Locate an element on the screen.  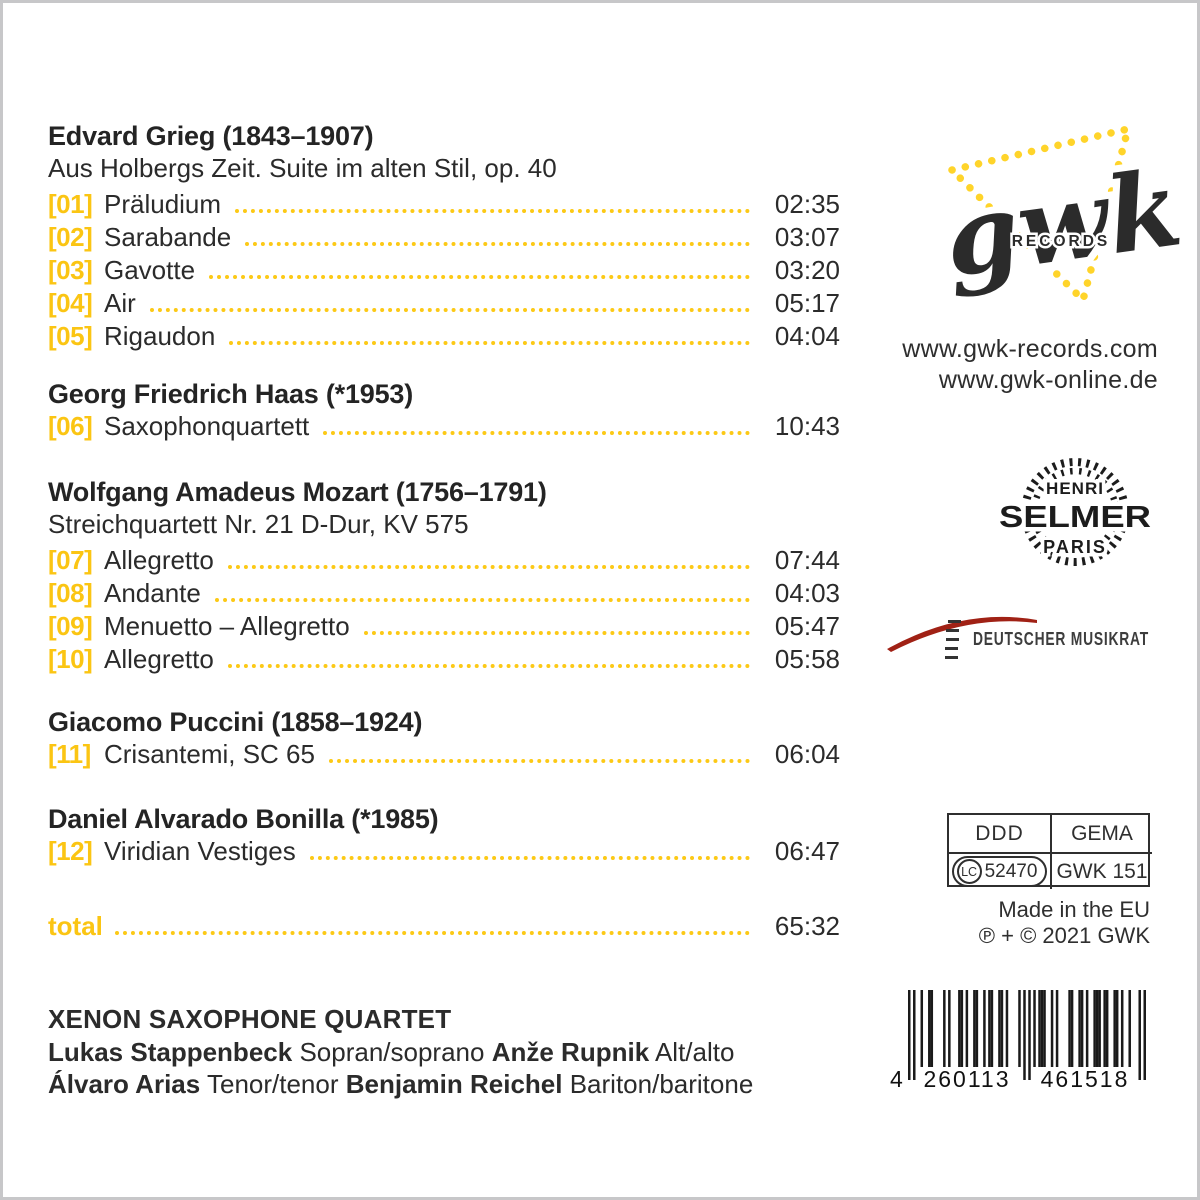
track-row: [06] Saxophonquartett 10:43 is located at coordinates (444, 426).